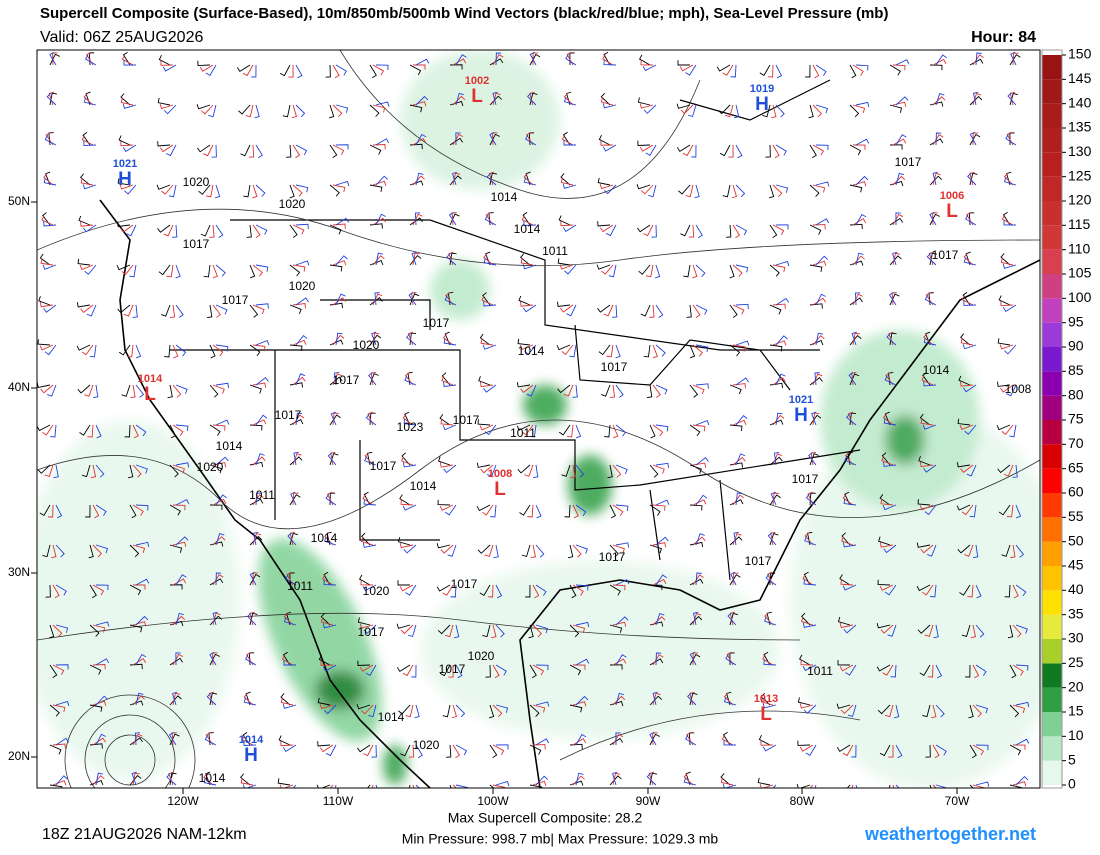 Image resolution: width=1100 pixels, height=855 pixels. Describe the element at coordinates (1076, 613) in the screenshot. I see `colorbar-label: 35` at that location.